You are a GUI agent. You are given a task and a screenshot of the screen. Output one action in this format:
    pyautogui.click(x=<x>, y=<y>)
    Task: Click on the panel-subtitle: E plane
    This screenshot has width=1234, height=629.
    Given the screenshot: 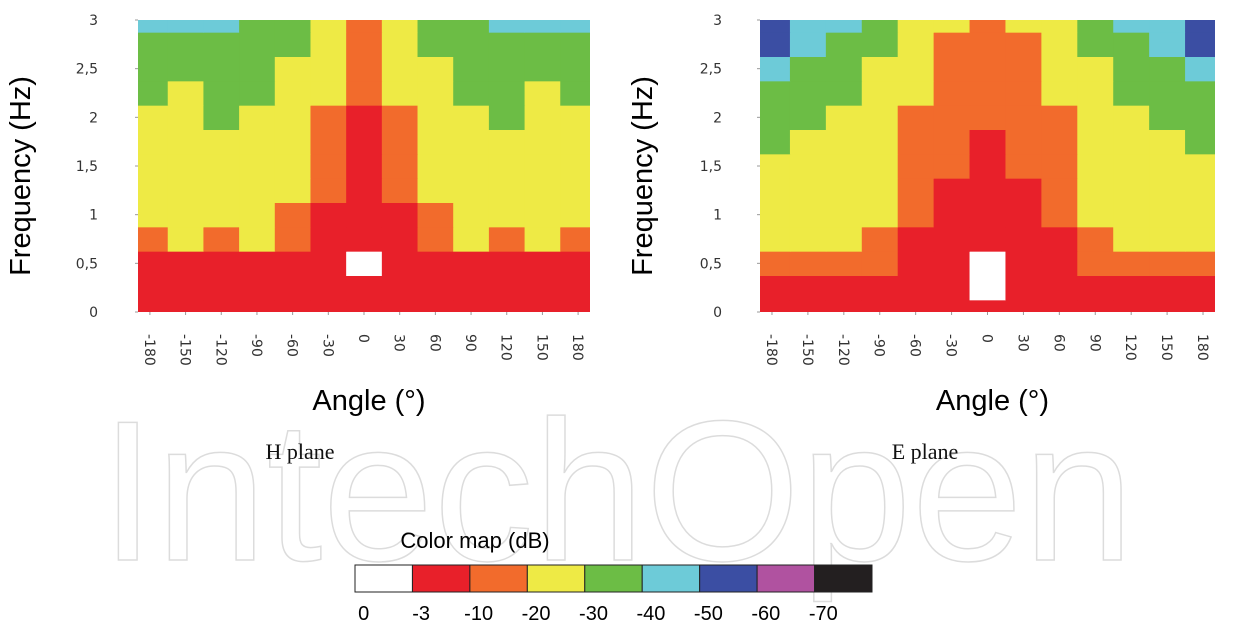 What is the action you would take?
    pyautogui.click(x=925, y=451)
    